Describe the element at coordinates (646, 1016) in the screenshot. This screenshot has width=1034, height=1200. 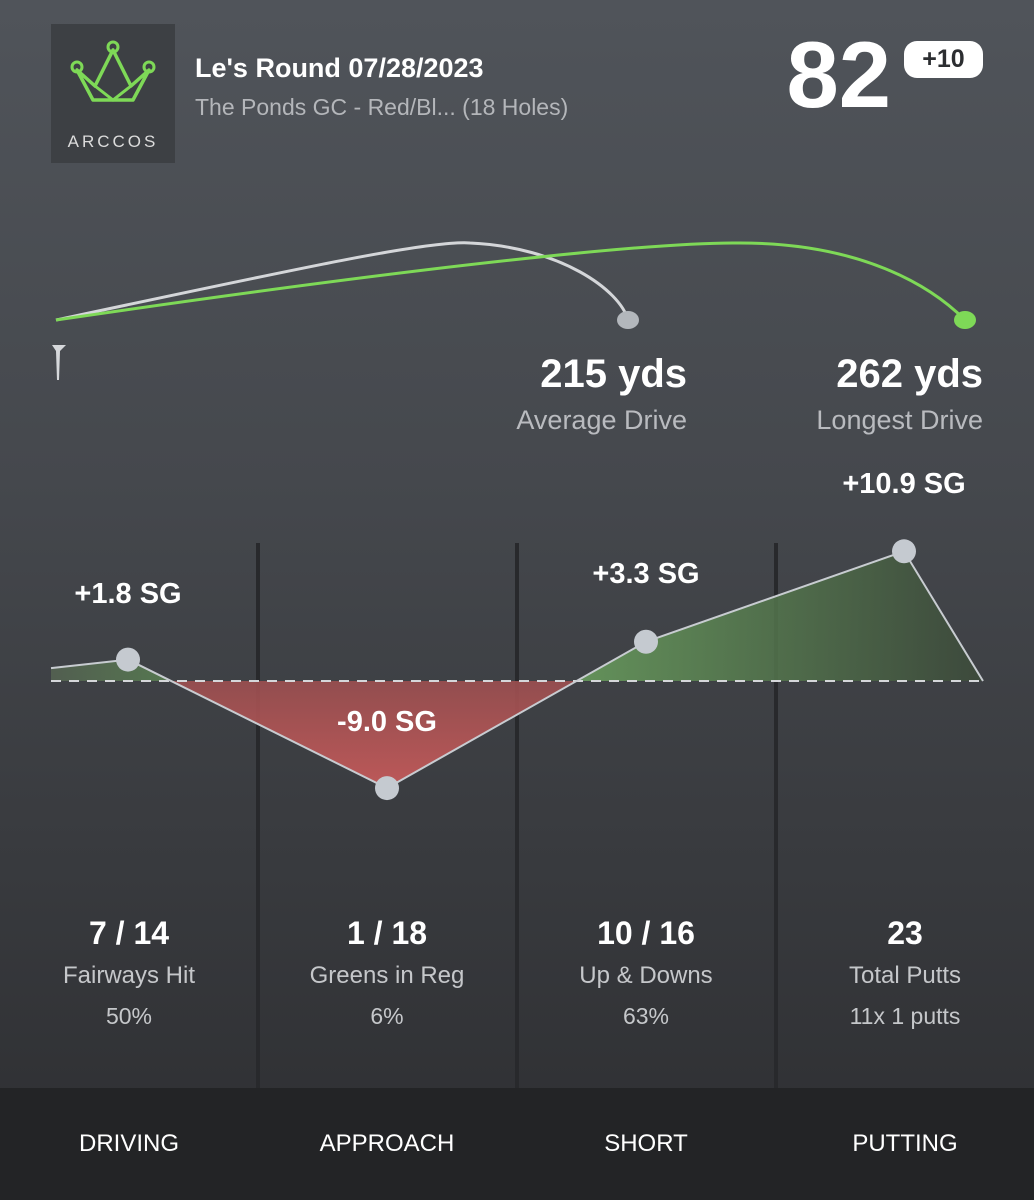
I see `up-downs-percent: 63%` at that location.